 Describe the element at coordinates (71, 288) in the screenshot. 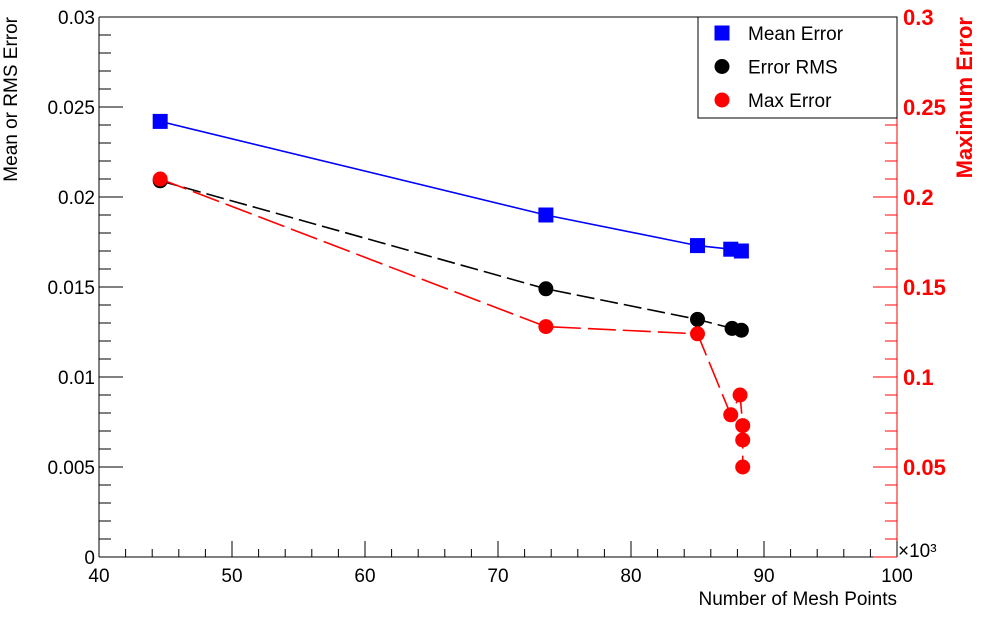

I see `y-left-tick-label: 0.015` at that location.